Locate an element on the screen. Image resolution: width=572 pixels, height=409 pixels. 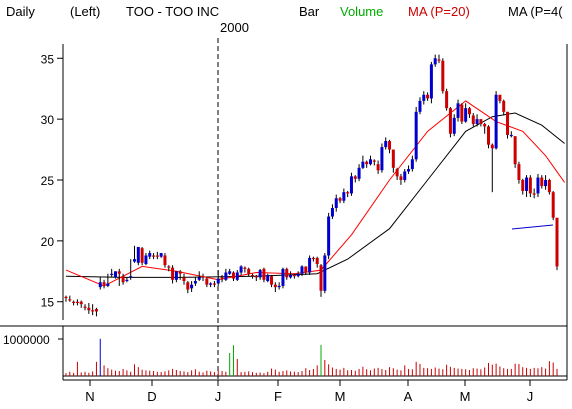
price-tick-label: 30 is located at coordinates (48, 120).